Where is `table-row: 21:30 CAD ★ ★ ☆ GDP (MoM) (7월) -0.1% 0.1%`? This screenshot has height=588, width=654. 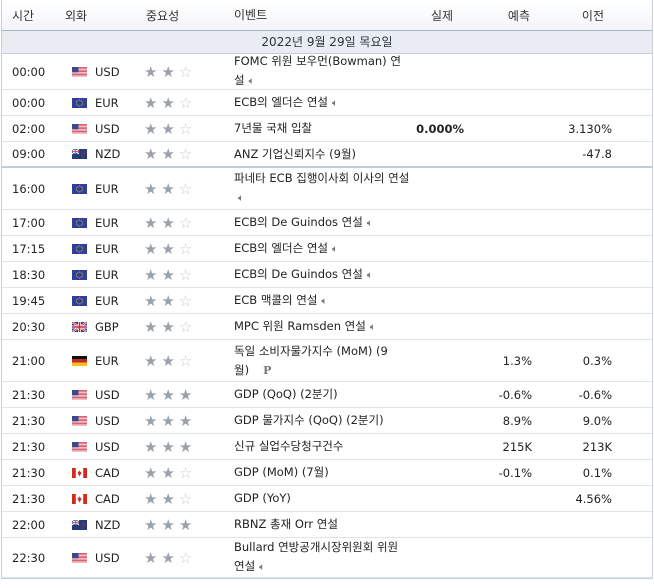
table-row: 21:30 CAD ★ ★ ☆ GDP (MoM) (7월) -0.1% 0.1% is located at coordinates (327, 473).